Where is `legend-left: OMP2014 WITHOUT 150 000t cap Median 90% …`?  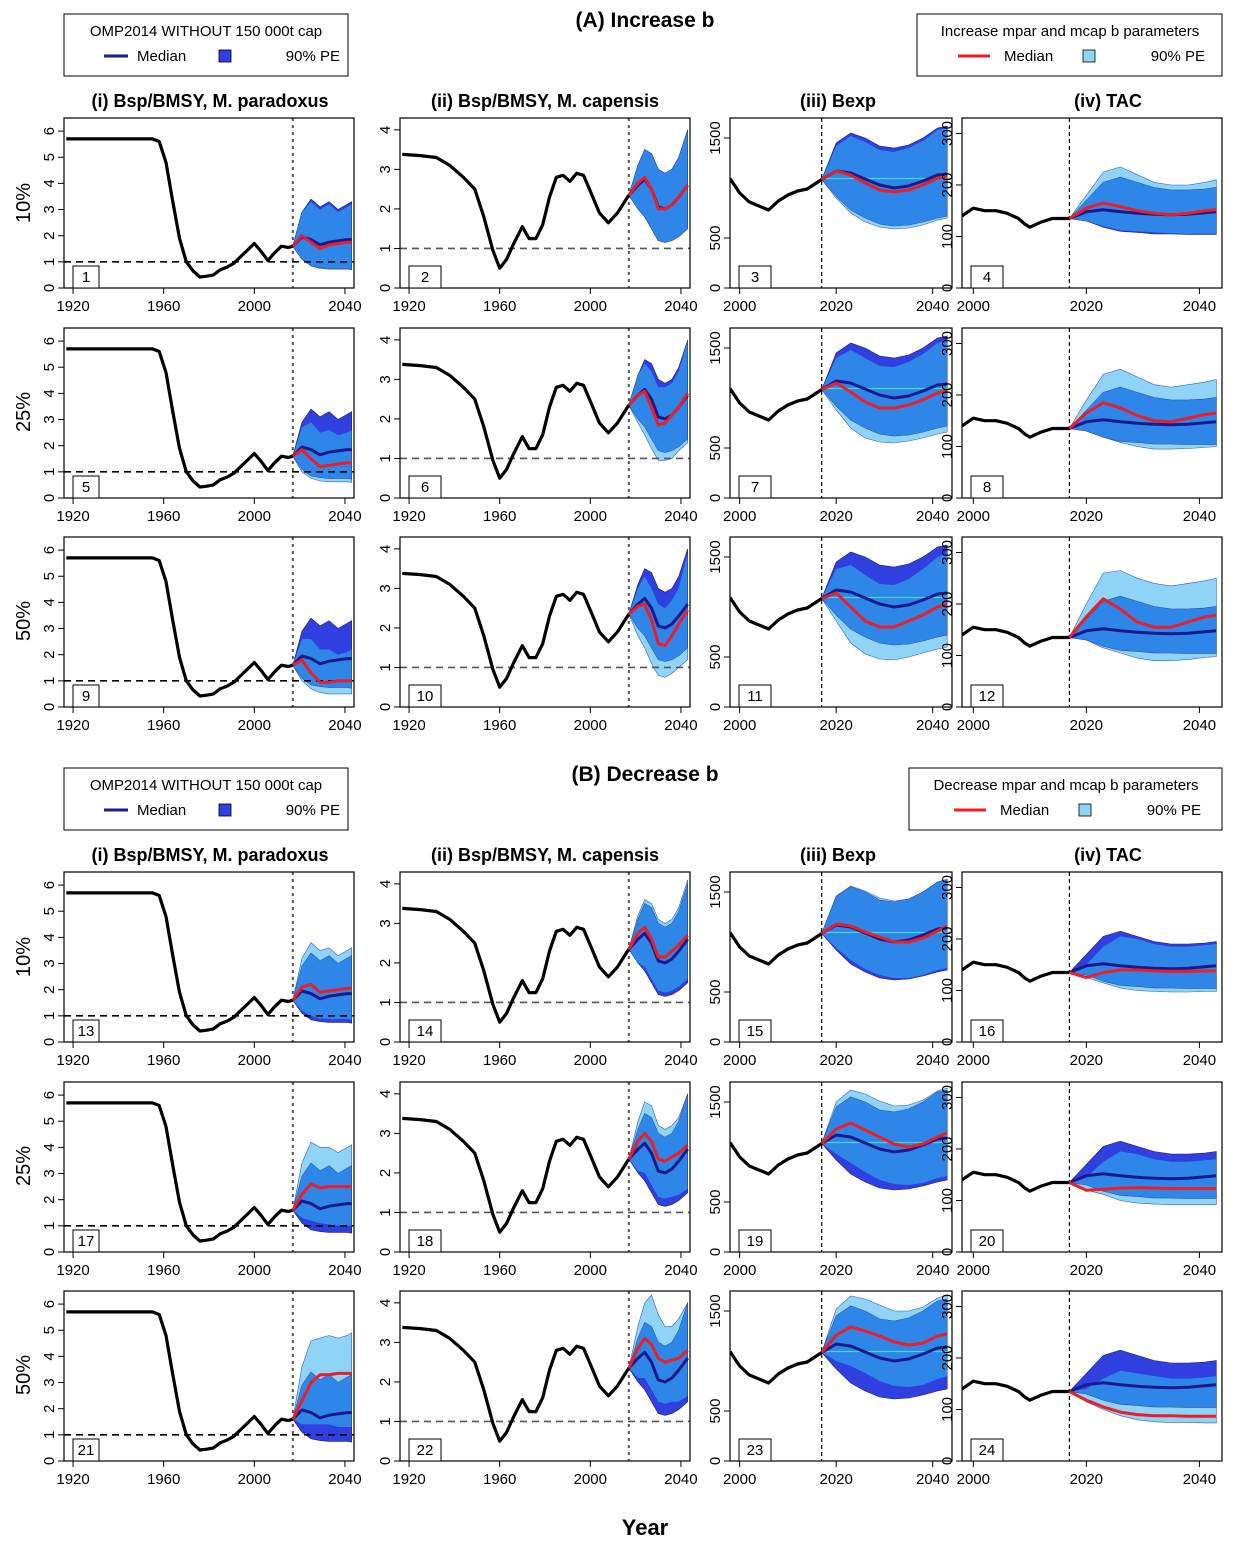
legend-left: OMP2014 WITHOUT 150 000t cap Median 90% … is located at coordinates (206, 45).